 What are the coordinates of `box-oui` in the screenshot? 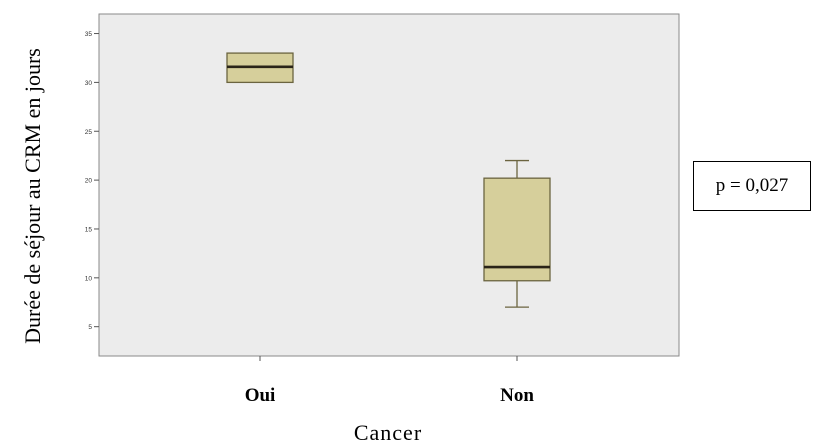 It's located at (260, 68).